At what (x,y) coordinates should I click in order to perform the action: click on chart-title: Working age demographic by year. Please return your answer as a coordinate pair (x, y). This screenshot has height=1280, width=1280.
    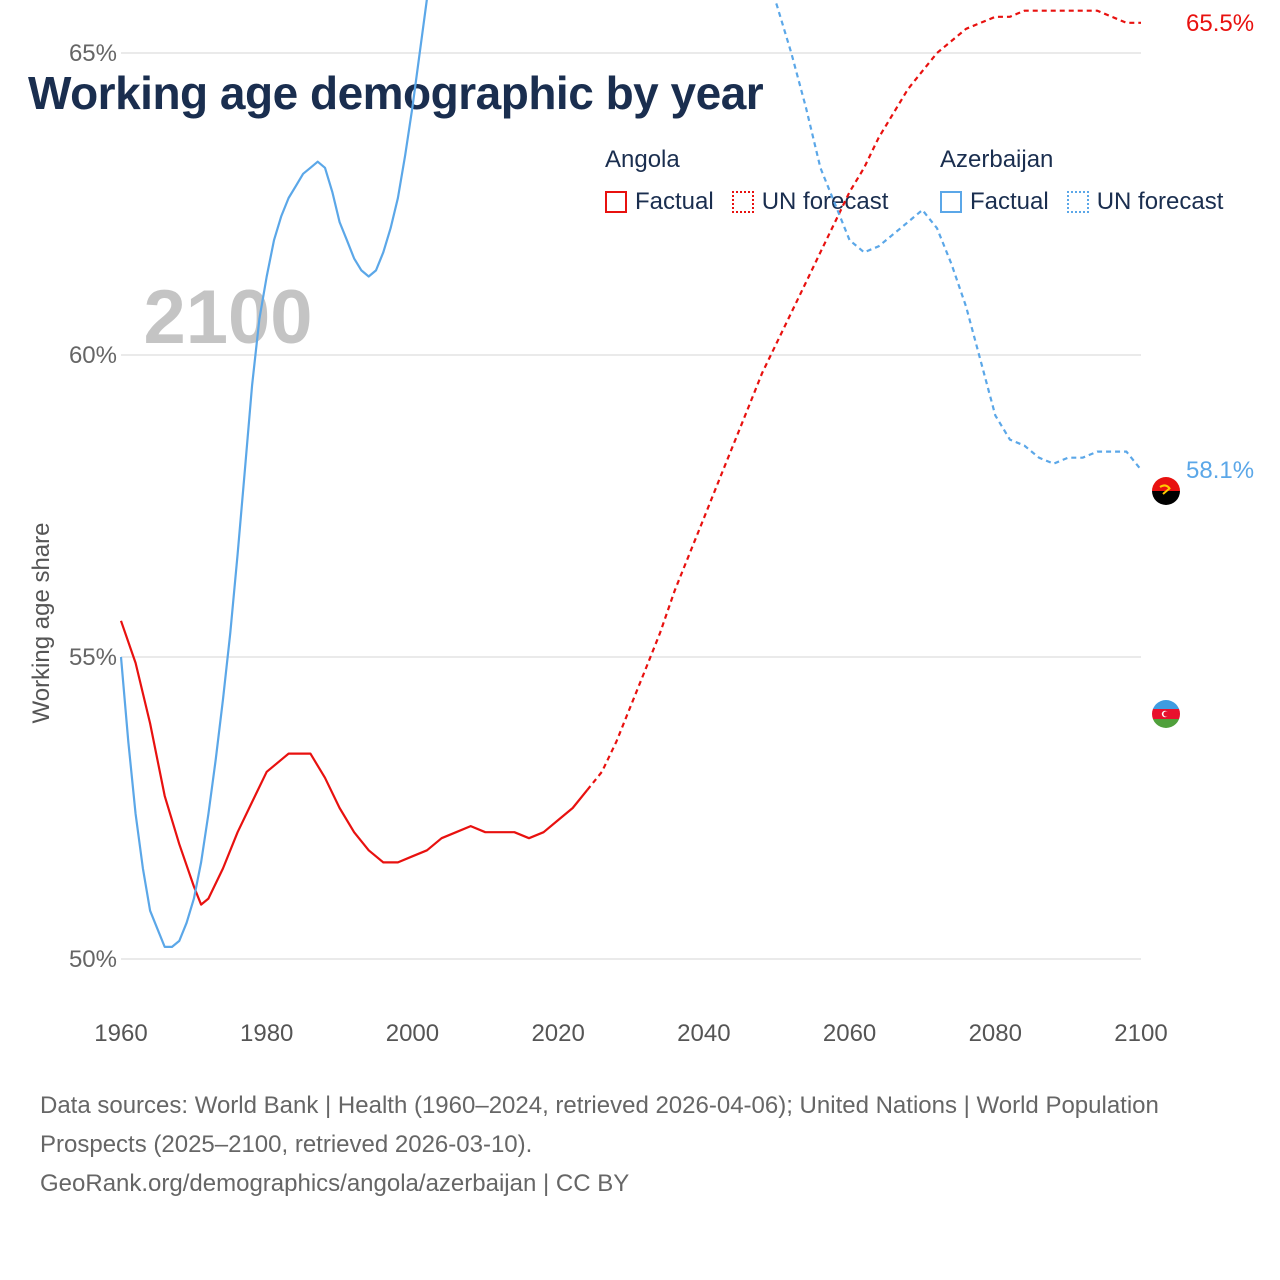
    Looking at the image, I should click on (396, 93).